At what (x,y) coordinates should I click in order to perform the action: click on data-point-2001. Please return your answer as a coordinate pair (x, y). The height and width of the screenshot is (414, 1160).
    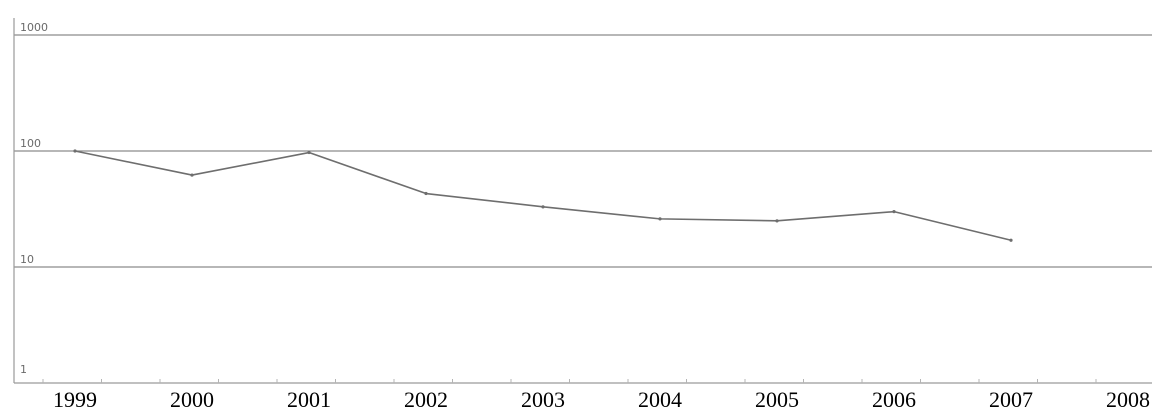
    Looking at the image, I should click on (309, 152).